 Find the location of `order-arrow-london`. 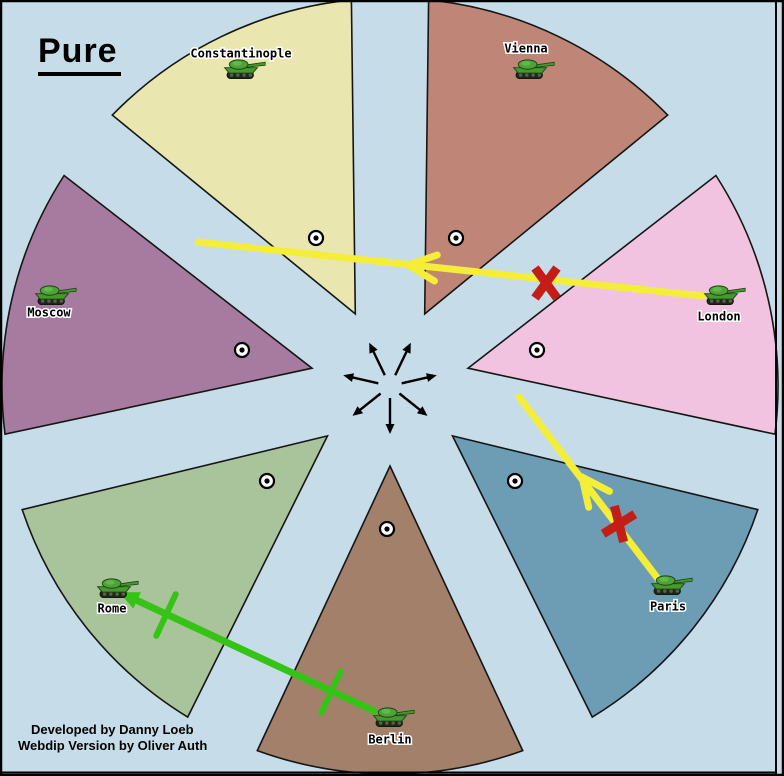

order-arrow-london is located at coordinates (450, 269).